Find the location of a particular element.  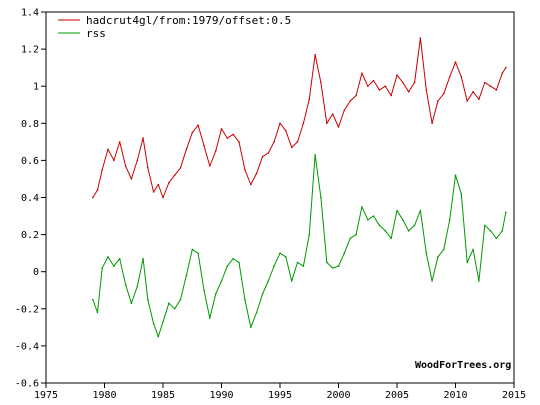

x-tick-label: 1990 is located at coordinates (221, 395).